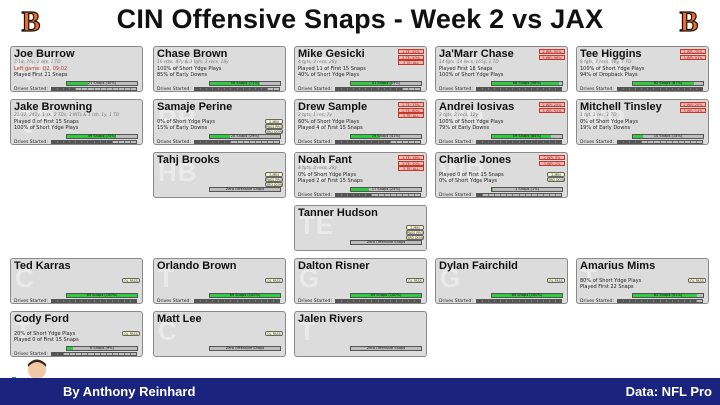 The height and width of the screenshot is (405, 720). What do you see at coordinates (477, 107) in the screenshot?
I see `player-name: Andrei Iosivas` at bounding box center [477, 107].